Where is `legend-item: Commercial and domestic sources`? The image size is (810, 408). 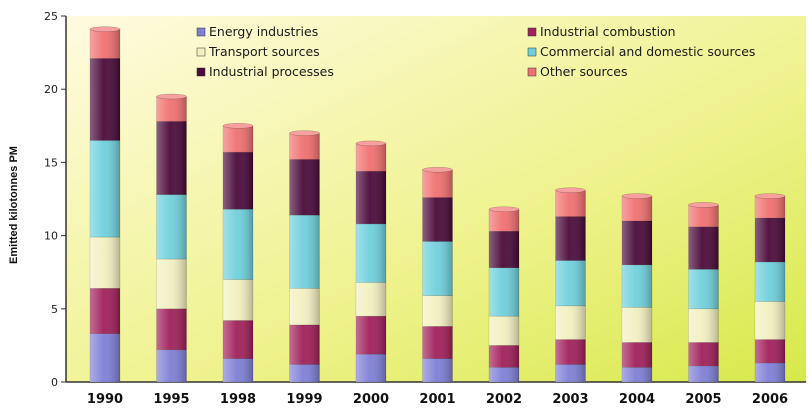 legend-item: Commercial and domestic sources is located at coordinates (641, 51).